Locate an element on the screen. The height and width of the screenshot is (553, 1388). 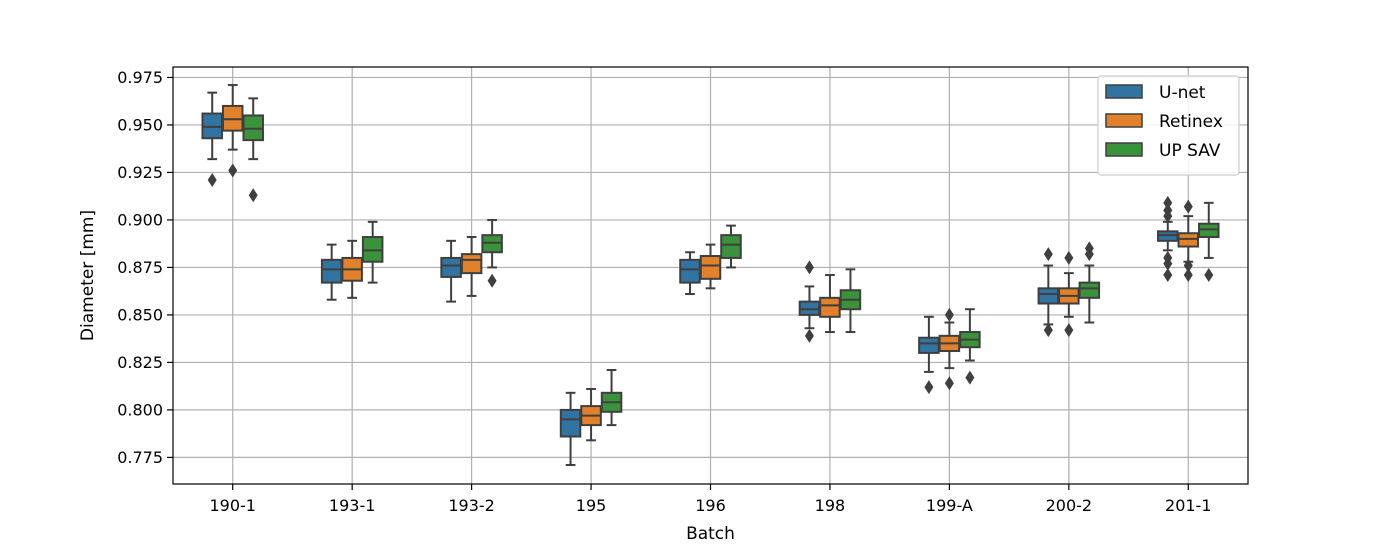
legend-label: UP SAV is located at coordinates (1190, 151).